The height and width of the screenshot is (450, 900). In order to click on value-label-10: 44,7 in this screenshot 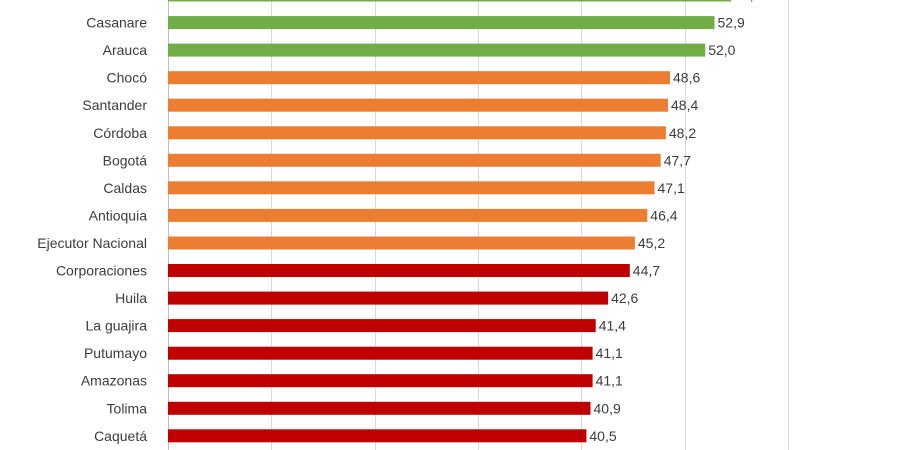, I will do `click(646, 271)`.